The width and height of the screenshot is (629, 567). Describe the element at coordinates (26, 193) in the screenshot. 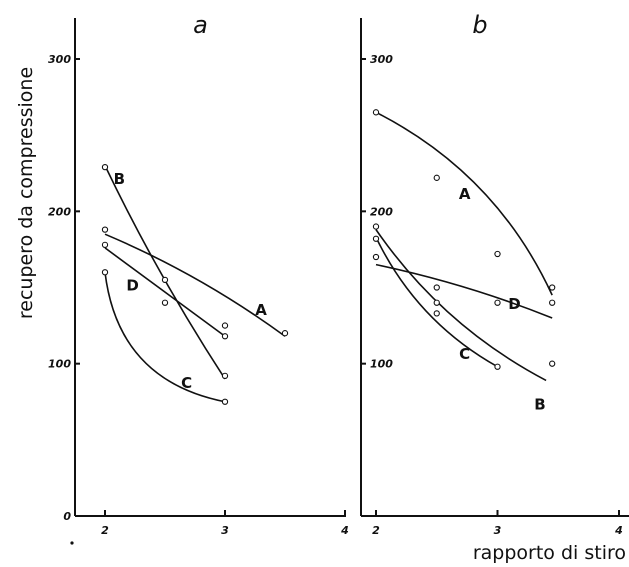

I see `y-axis-title: recupero da compressione` at that location.